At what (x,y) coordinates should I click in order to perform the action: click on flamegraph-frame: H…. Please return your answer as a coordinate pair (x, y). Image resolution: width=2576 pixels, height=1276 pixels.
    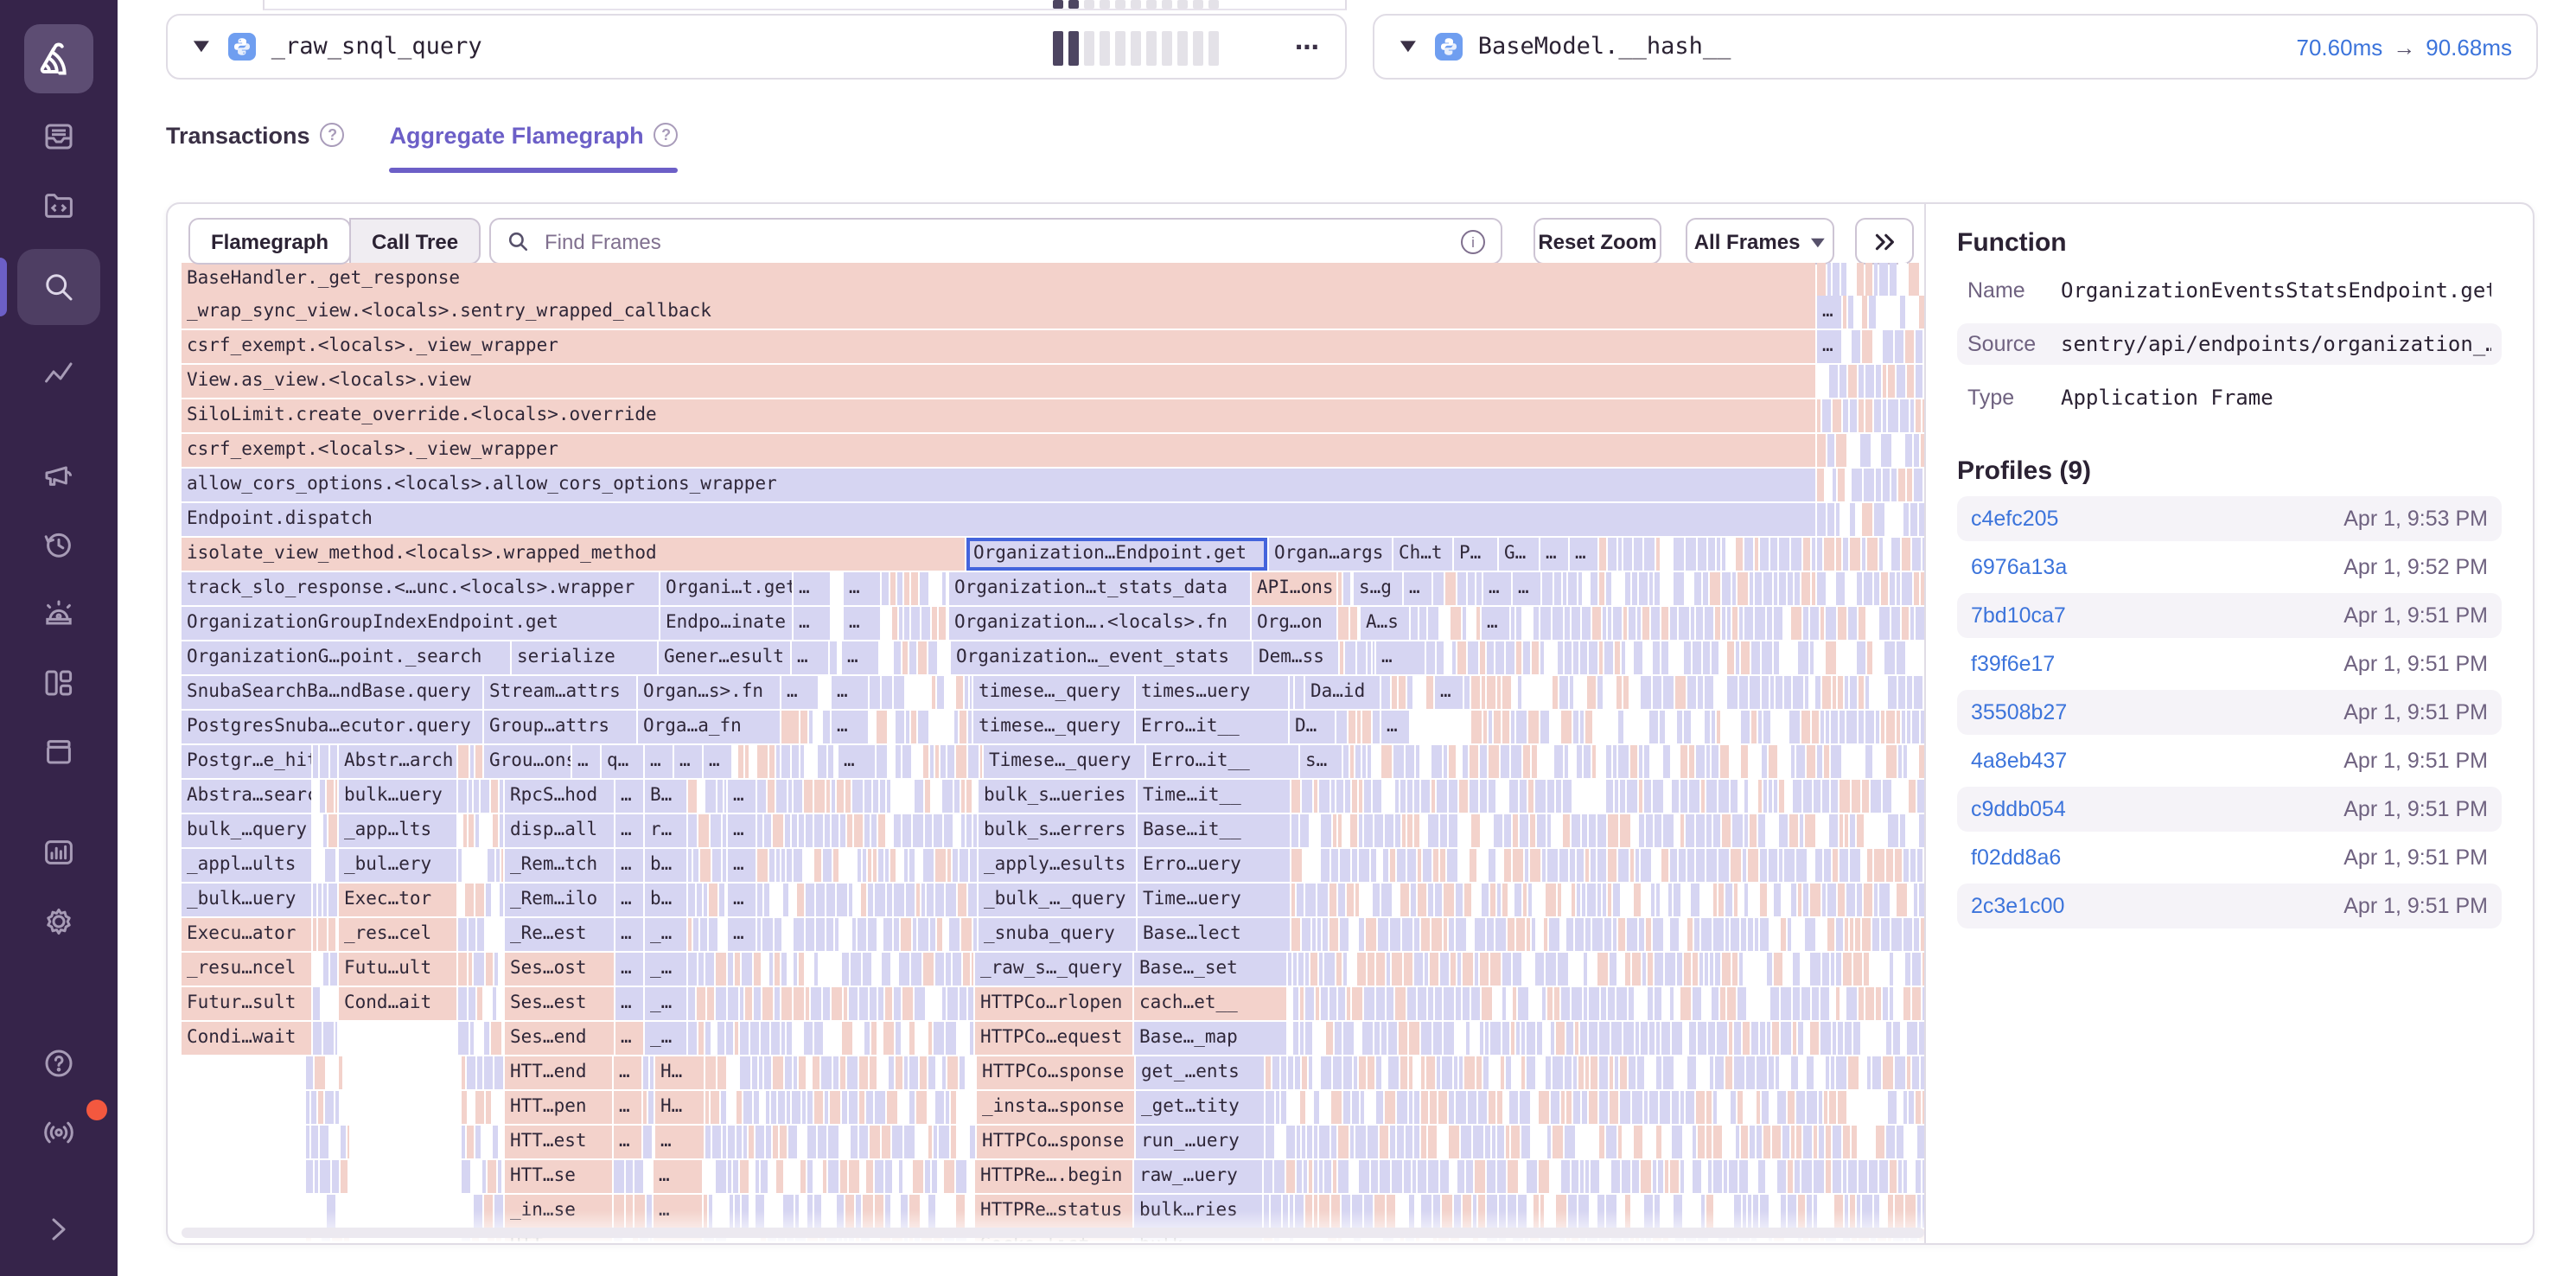
    Looking at the image, I should click on (679, 1072).